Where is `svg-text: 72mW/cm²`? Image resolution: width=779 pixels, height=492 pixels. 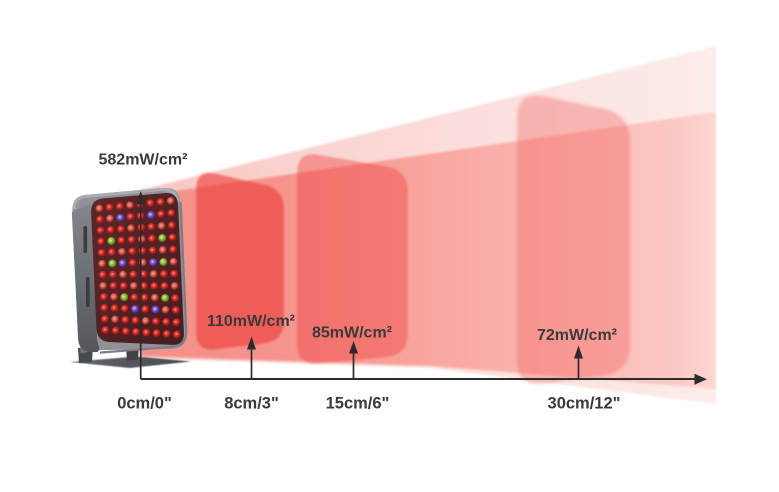
svg-text: 72mW/cm² is located at coordinates (577, 335).